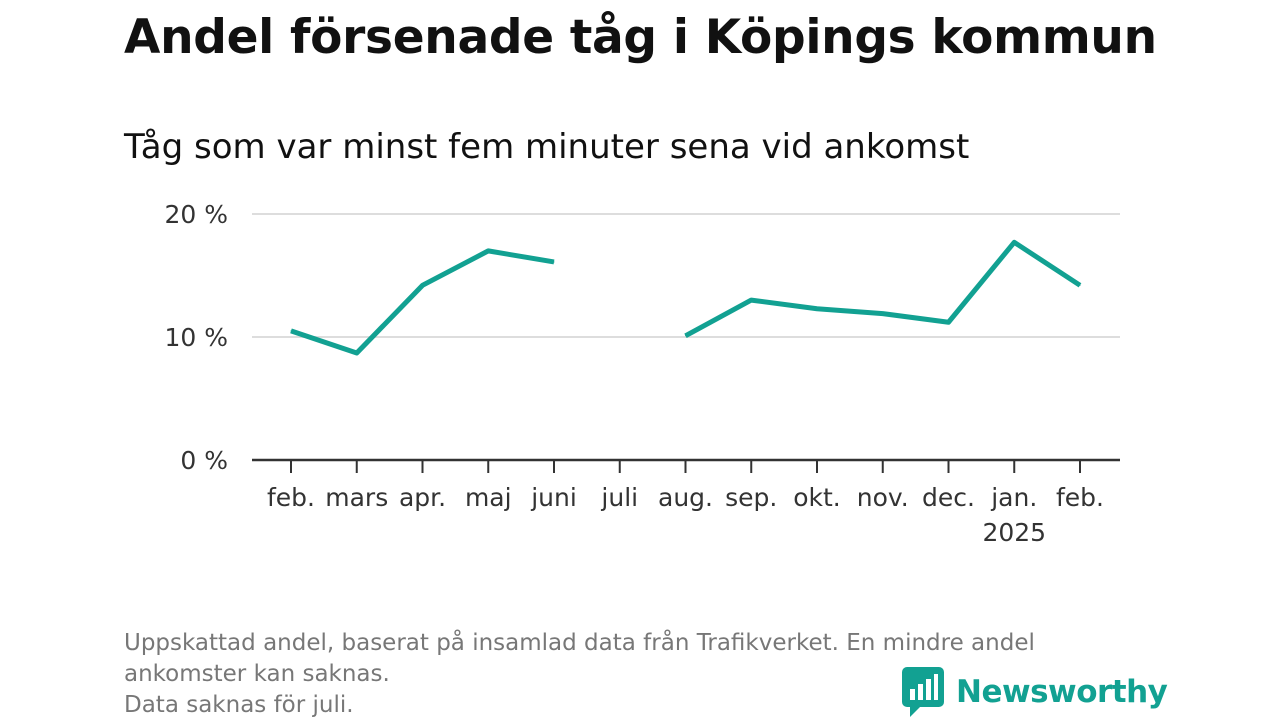 Image resolution: width=1280 pixels, height=721 pixels. I want to click on x-tick-label: juli, so click(619, 497).